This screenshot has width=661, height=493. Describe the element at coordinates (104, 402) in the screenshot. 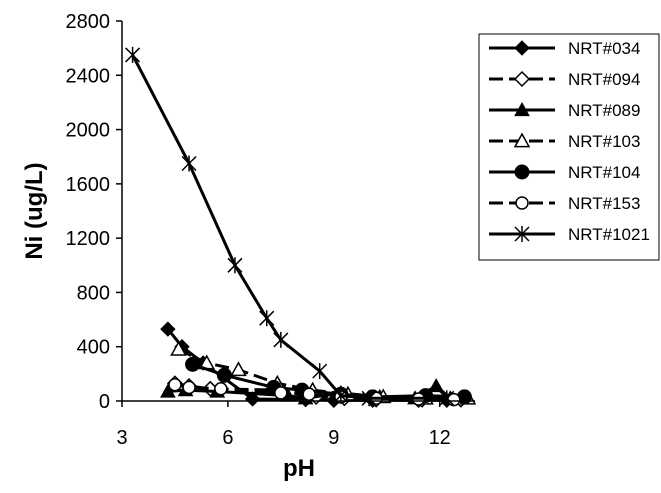

I see `y-tick-label: 0` at that location.